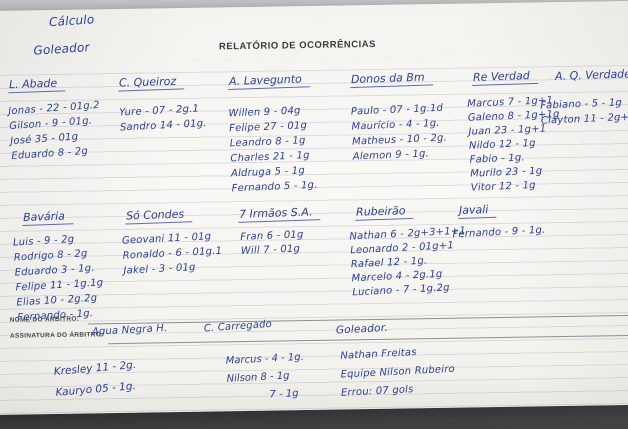  I want to click on player-entry: 7 - 1g, so click(284, 394).